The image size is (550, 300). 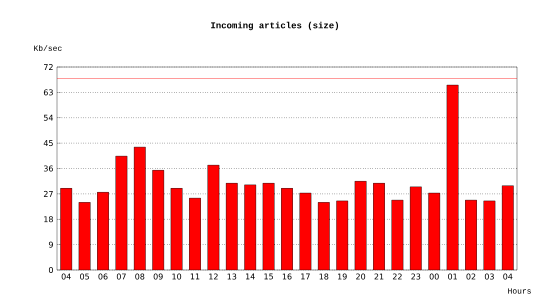 I want to click on chart-title: Incoming articles (size), so click(x=274, y=26).